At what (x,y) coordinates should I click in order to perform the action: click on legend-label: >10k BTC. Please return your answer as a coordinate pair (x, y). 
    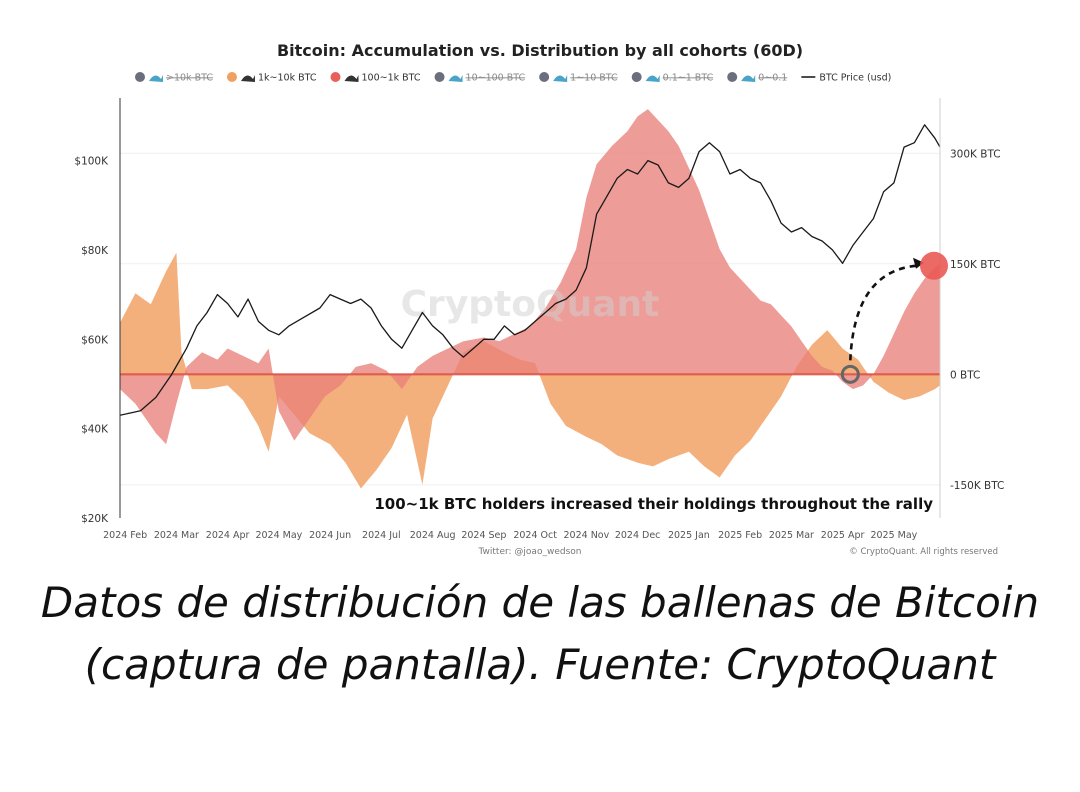
    Looking at the image, I should click on (189, 78).